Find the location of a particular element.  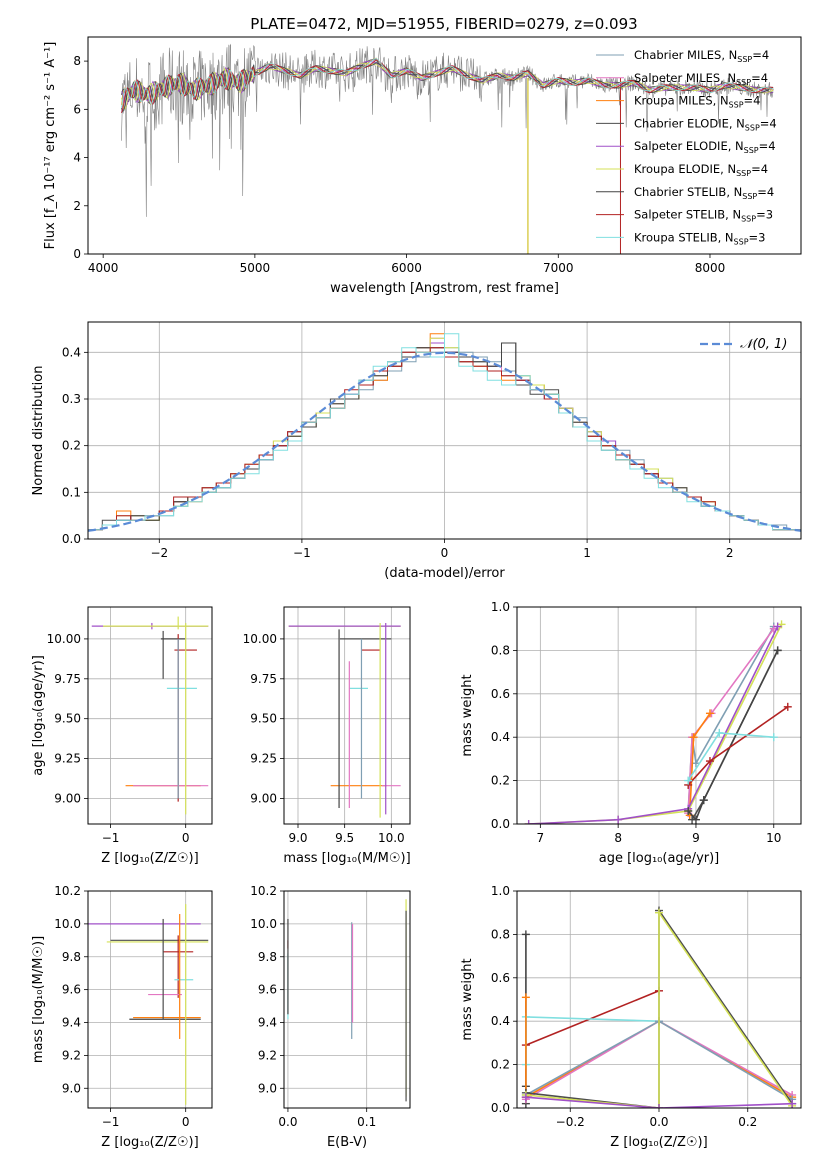

legend-entry: Kroupa MILES, NSSP=4 is located at coordinates (697, 102).